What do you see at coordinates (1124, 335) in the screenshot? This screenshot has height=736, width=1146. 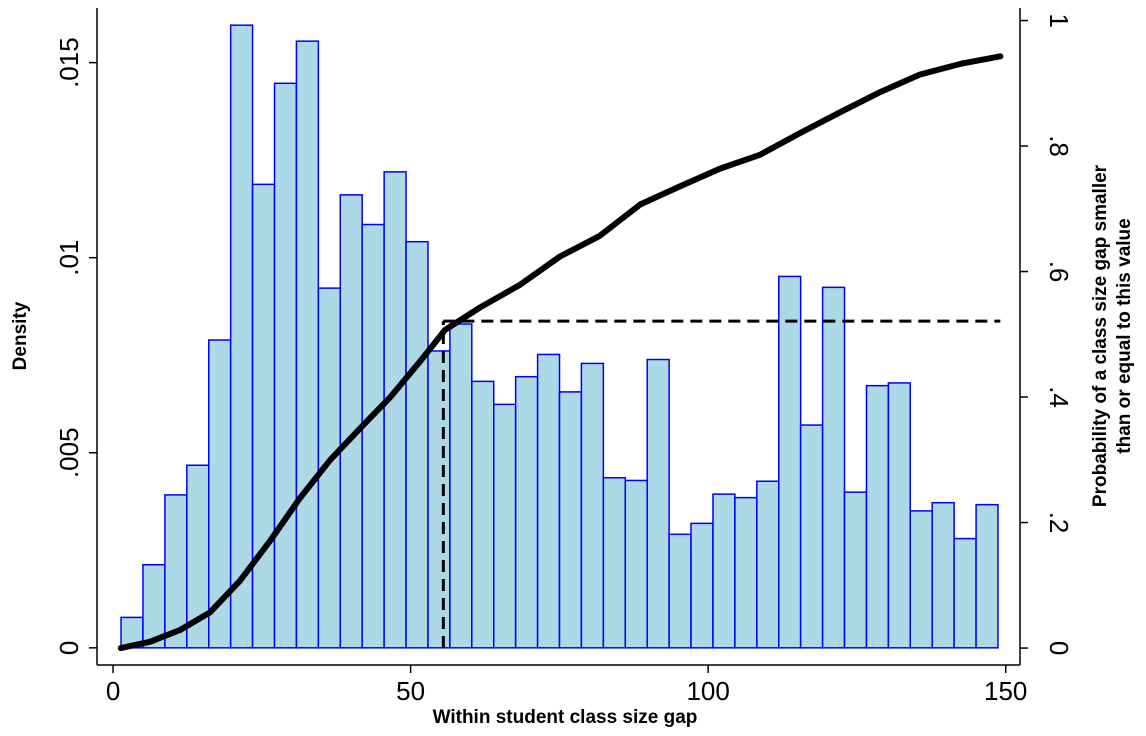 I see `y2-axis-title: than or equal to this value` at bounding box center [1124, 335].